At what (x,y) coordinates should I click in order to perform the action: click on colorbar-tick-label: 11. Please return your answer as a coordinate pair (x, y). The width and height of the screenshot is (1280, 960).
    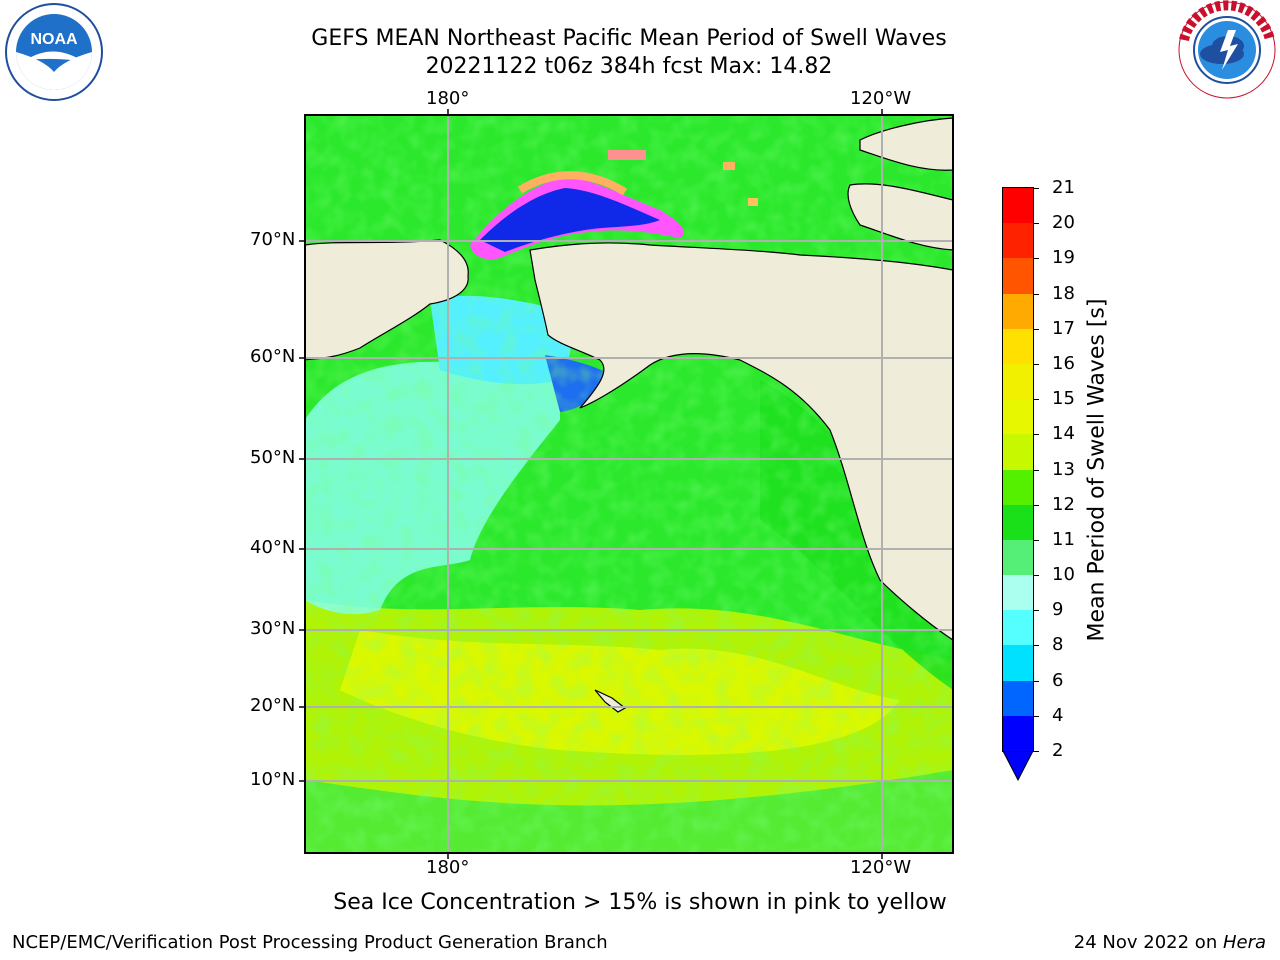
    Looking at the image, I should click on (1063, 539).